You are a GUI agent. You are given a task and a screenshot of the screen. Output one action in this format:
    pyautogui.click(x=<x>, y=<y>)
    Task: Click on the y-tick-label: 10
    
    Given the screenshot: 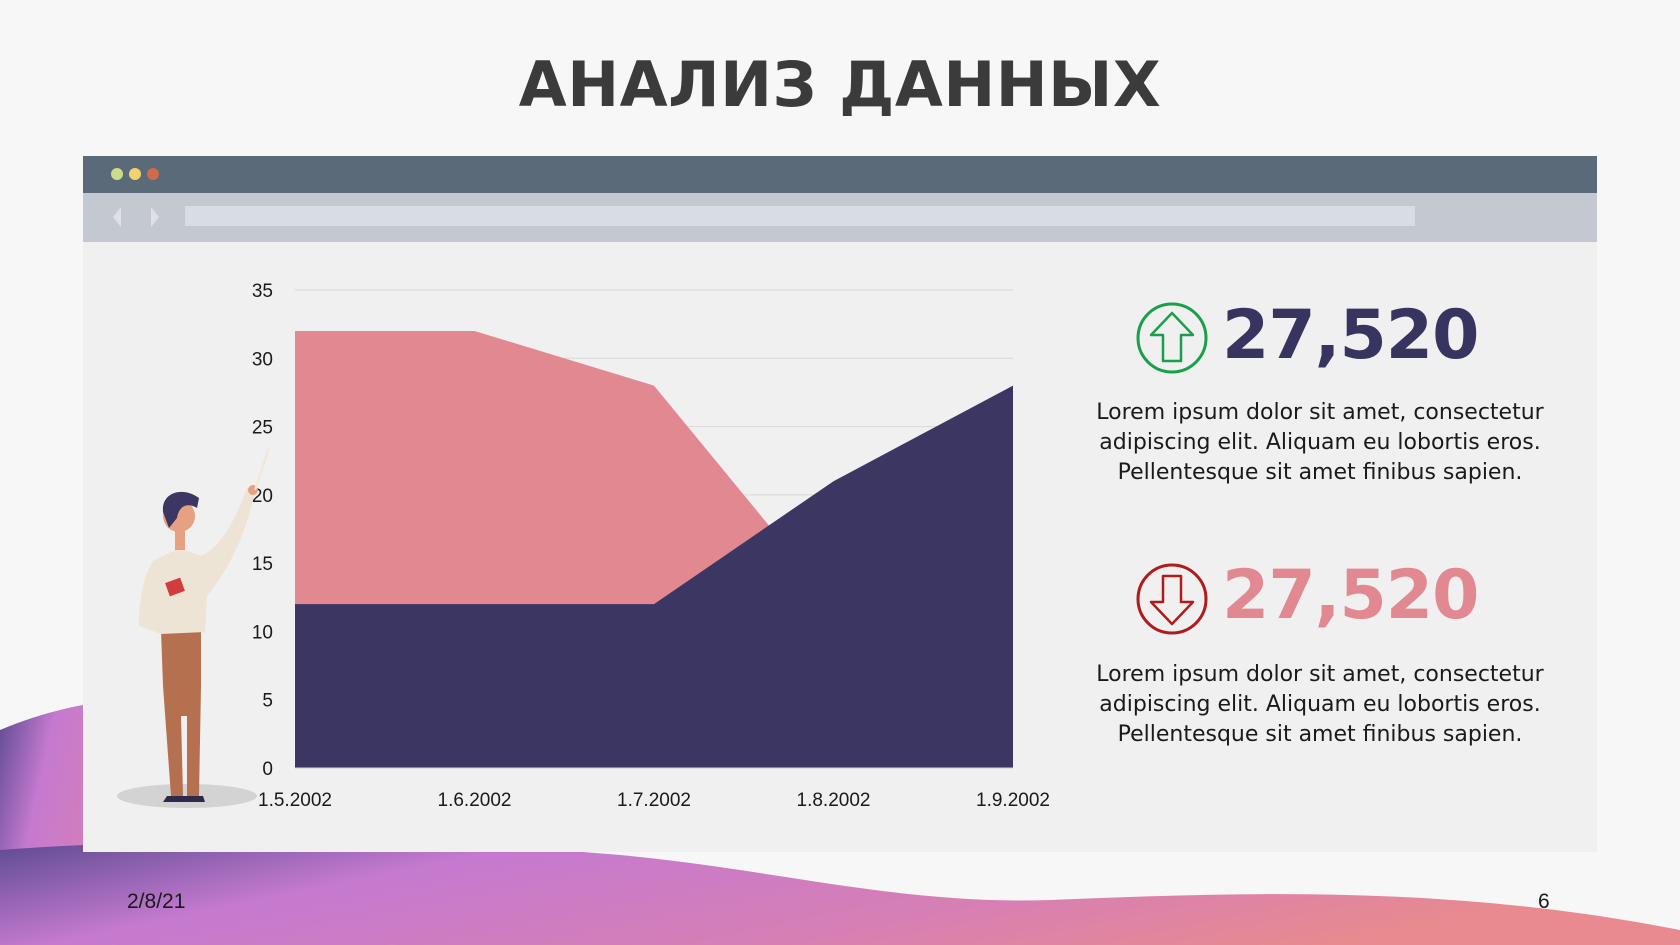 What is the action you would take?
    pyautogui.click(x=262, y=632)
    